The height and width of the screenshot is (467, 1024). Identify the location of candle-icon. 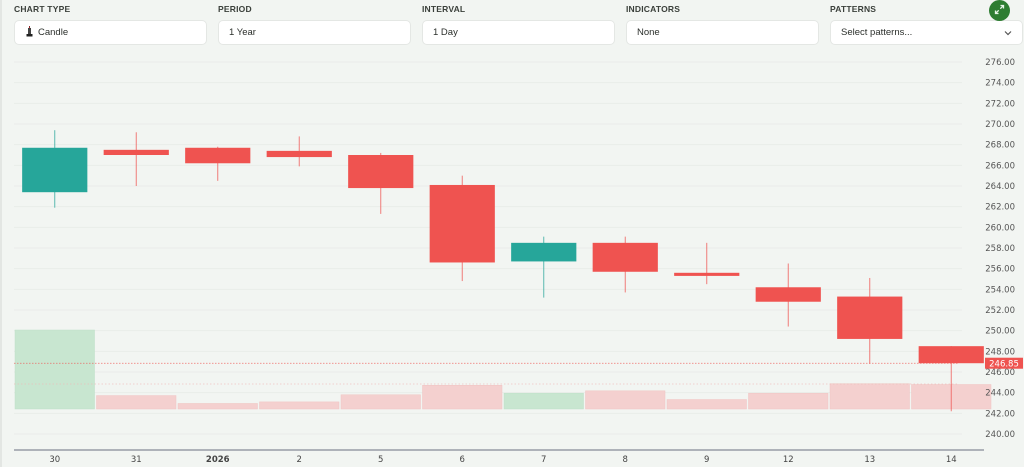
(29, 32).